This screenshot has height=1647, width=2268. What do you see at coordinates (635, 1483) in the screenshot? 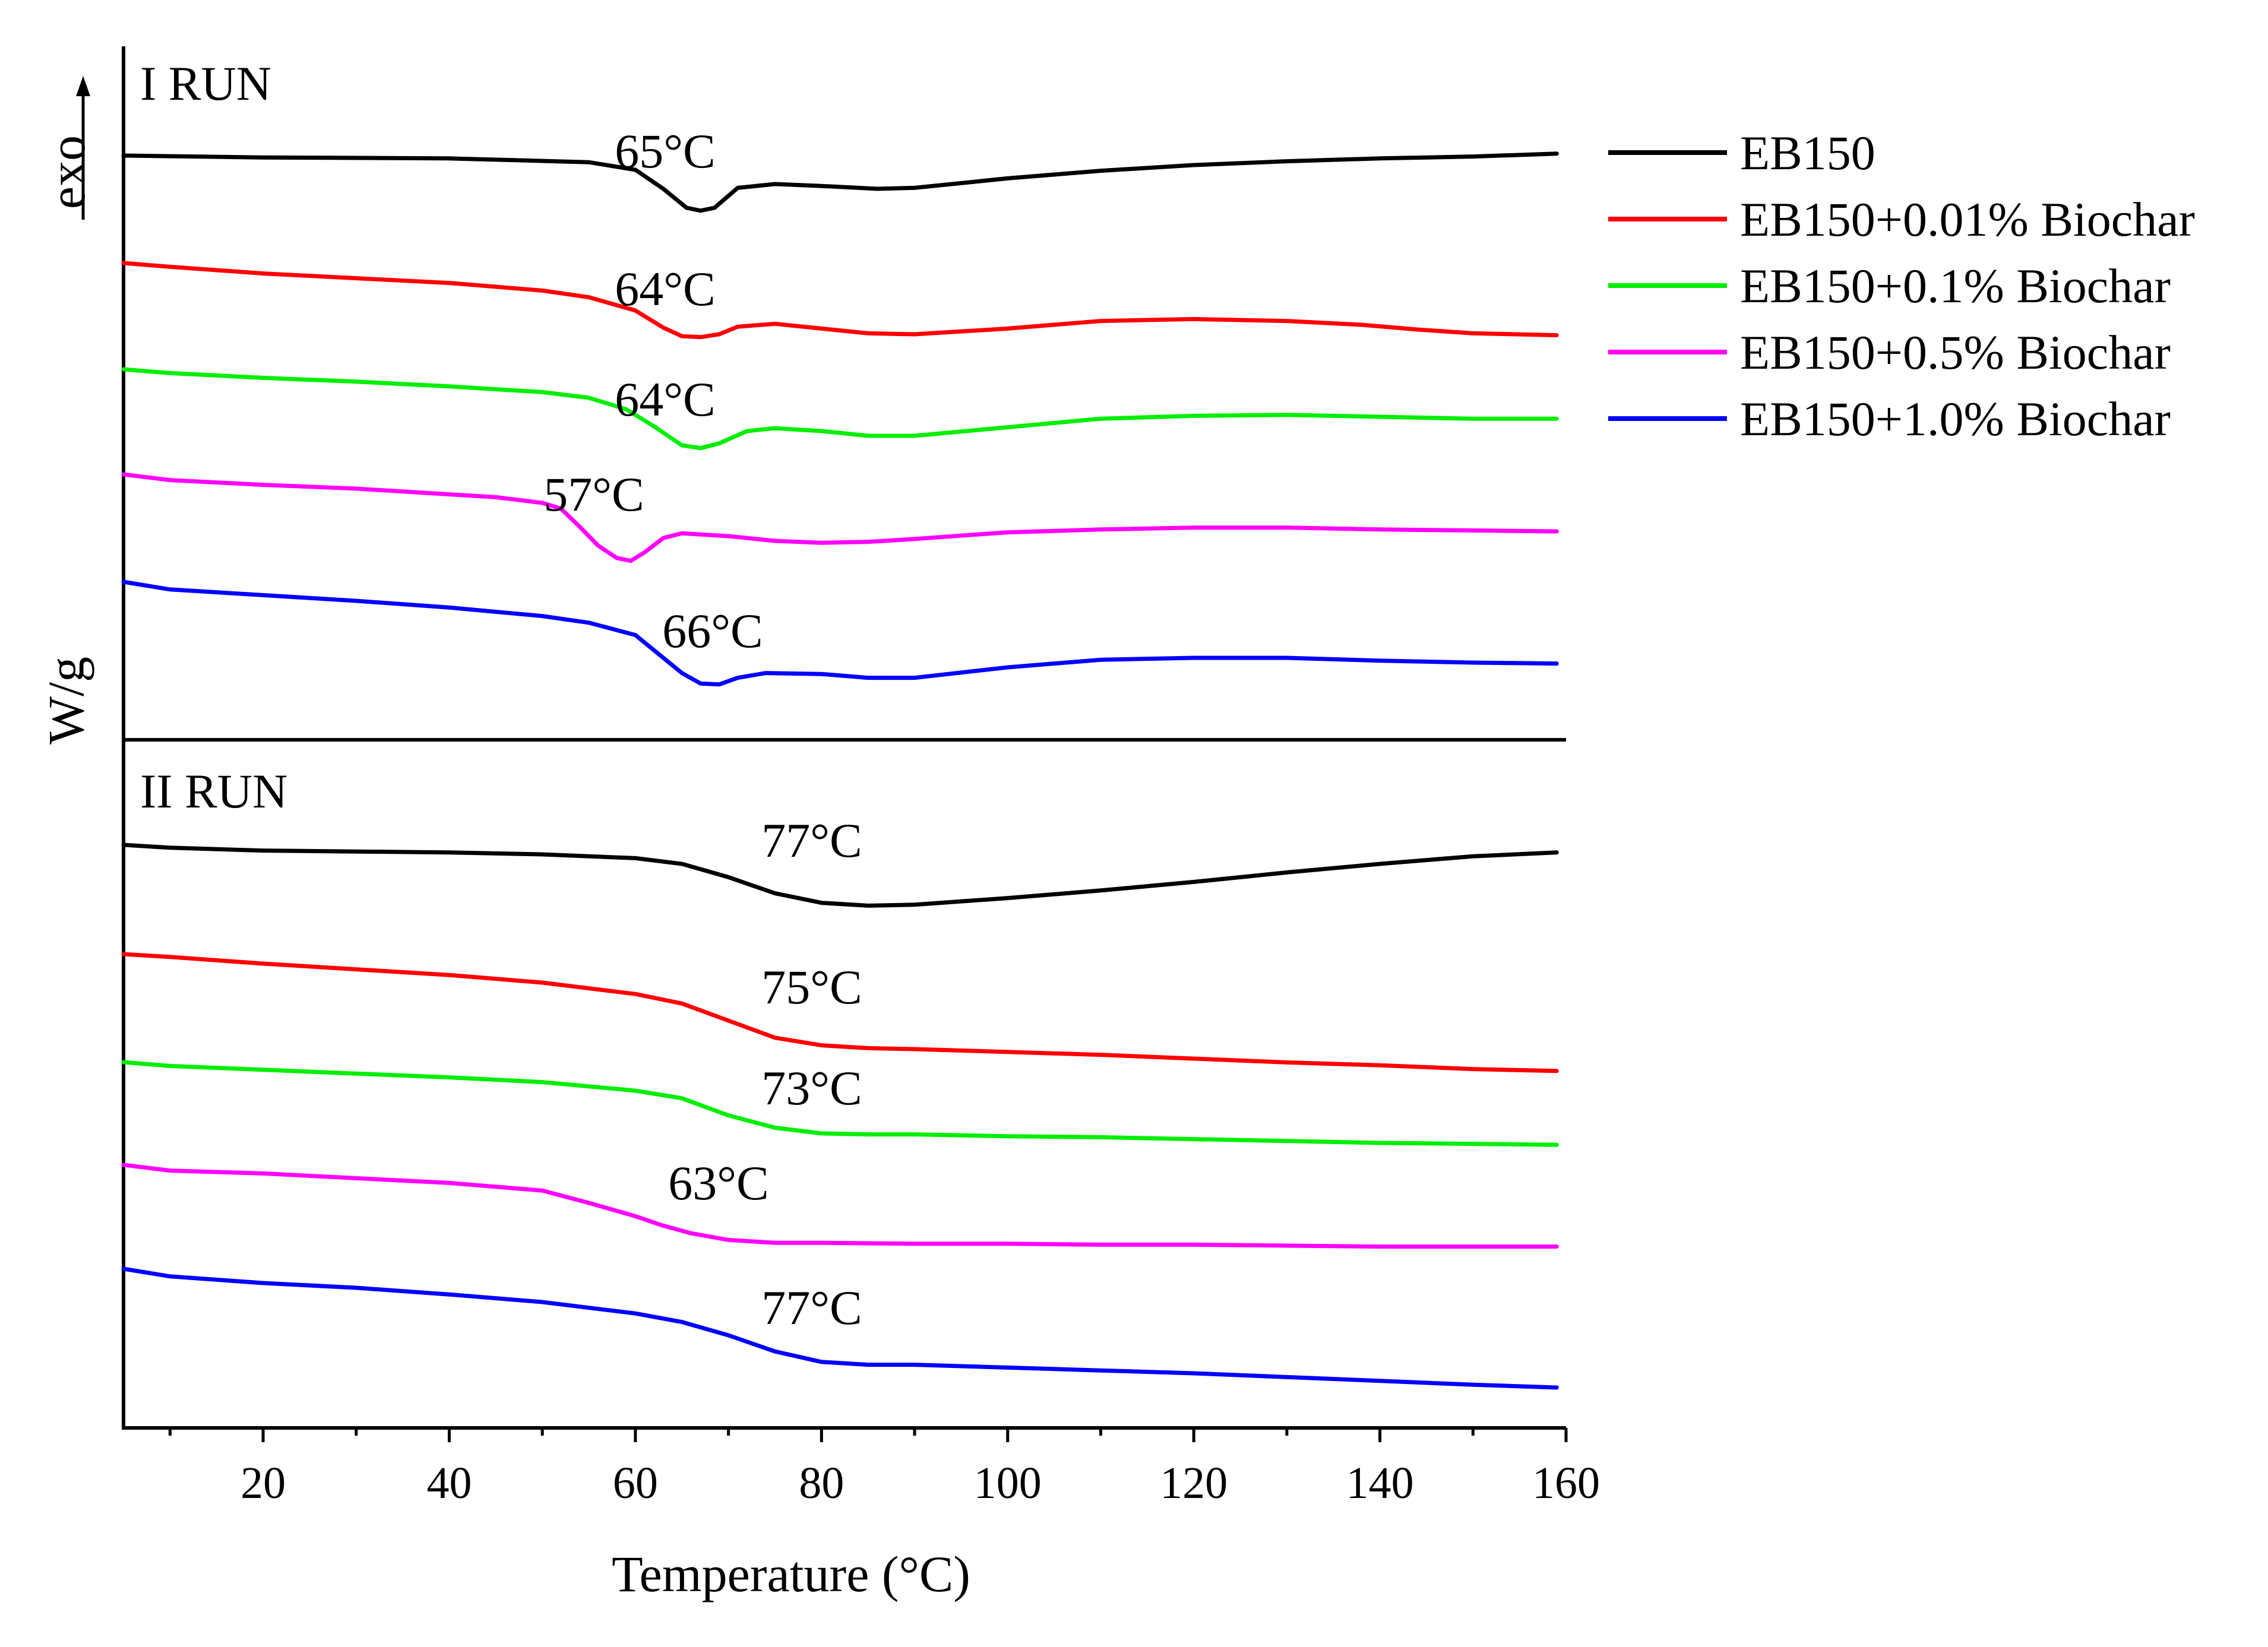
I see `x-tick-label: 60` at bounding box center [635, 1483].